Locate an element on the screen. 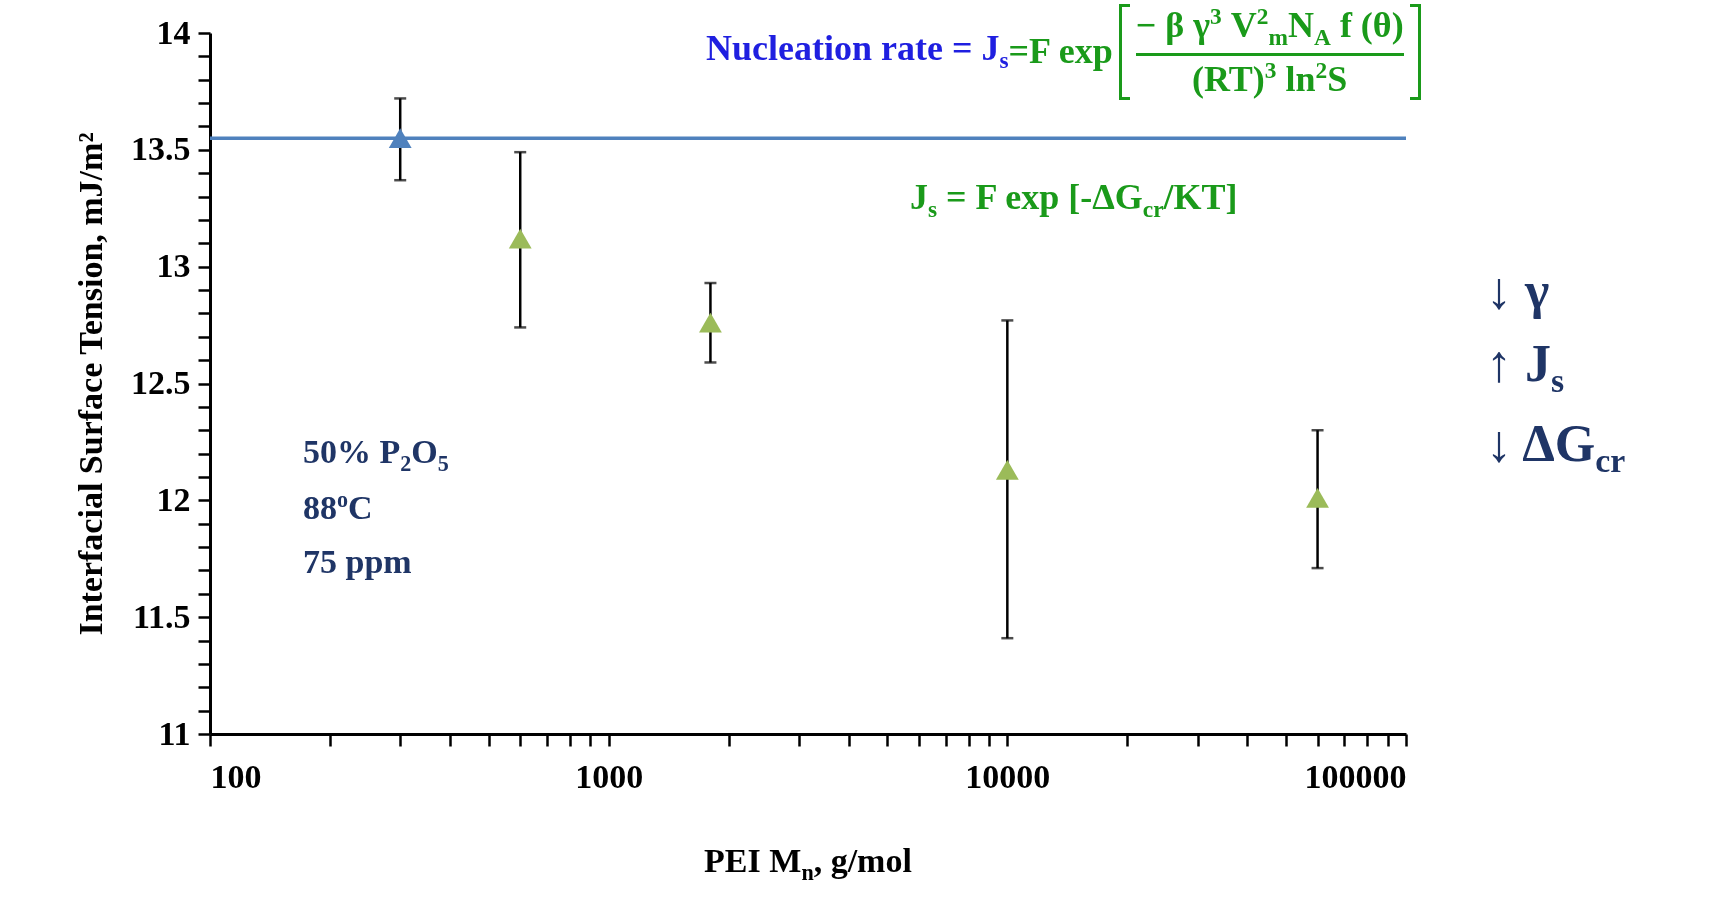  x-tick-label: 100000 is located at coordinates (1355, 776).